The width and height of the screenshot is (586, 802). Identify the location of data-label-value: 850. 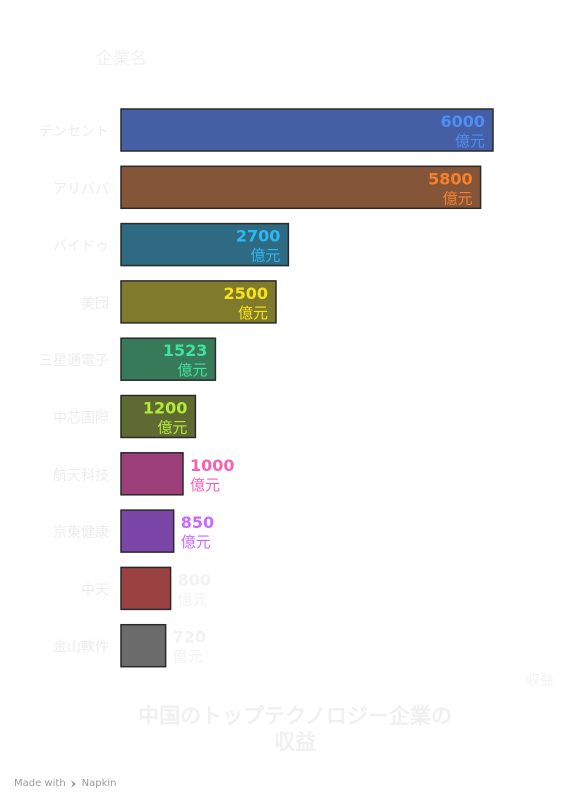
(197, 522).